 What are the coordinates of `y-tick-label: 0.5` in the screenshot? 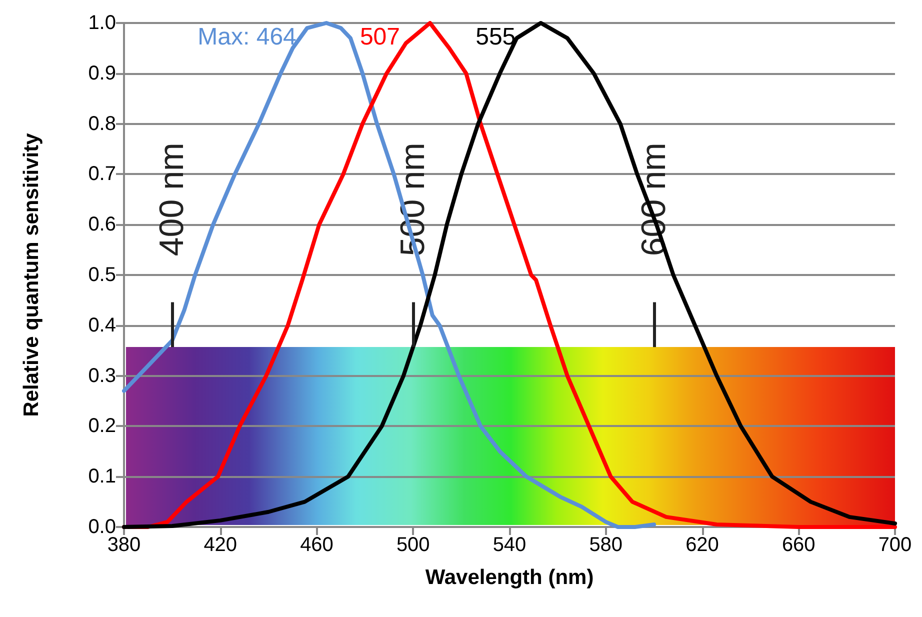 It's located at (102, 275).